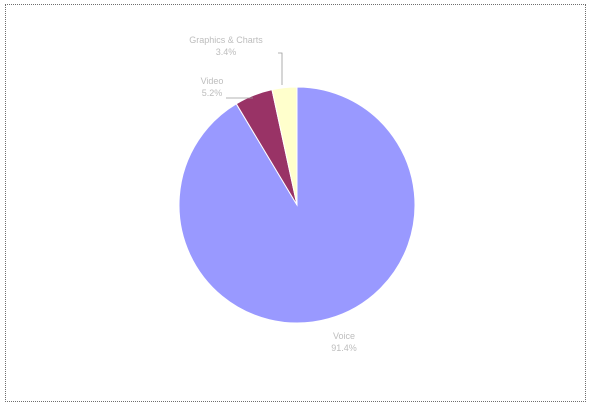  Describe the element at coordinates (280, 68) in the screenshot. I see `leader-line-graphics-charts` at that location.